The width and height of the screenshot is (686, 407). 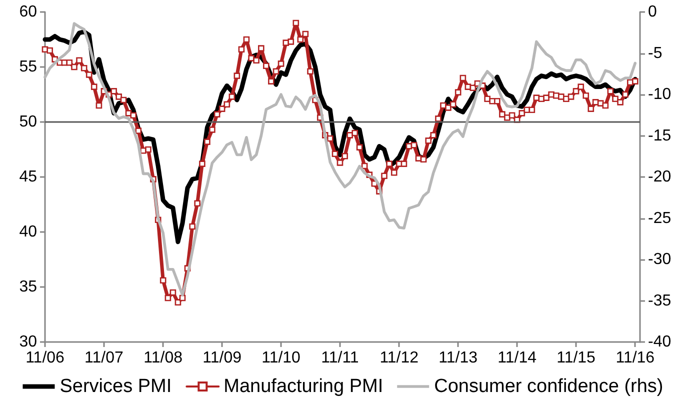 I want to click on y-tick-label: 55, so click(x=28, y=67).